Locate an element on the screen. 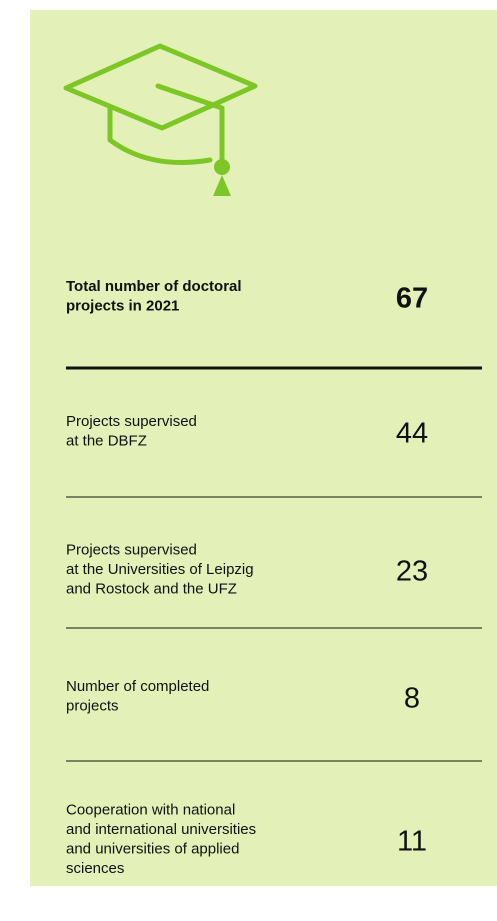 The image size is (497, 921). row-label: and Rostock and the UFZ is located at coordinates (151, 588).